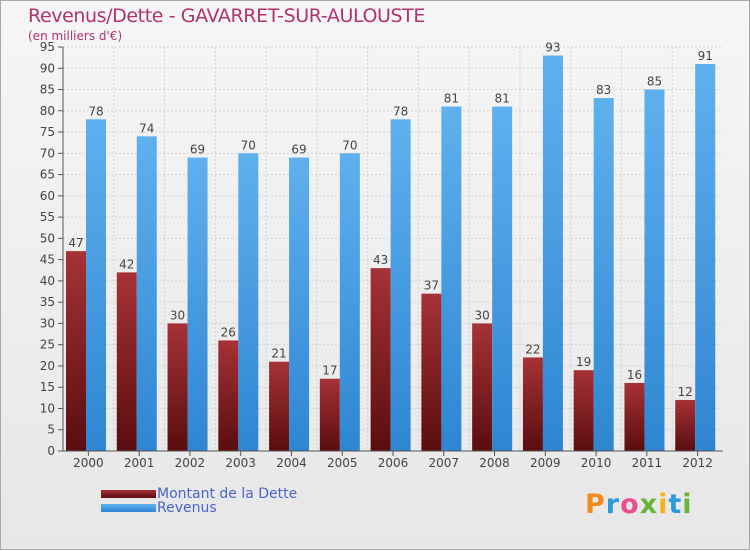  What do you see at coordinates (88, 463) in the screenshot?
I see `x-tick-label: 2000` at bounding box center [88, 463].